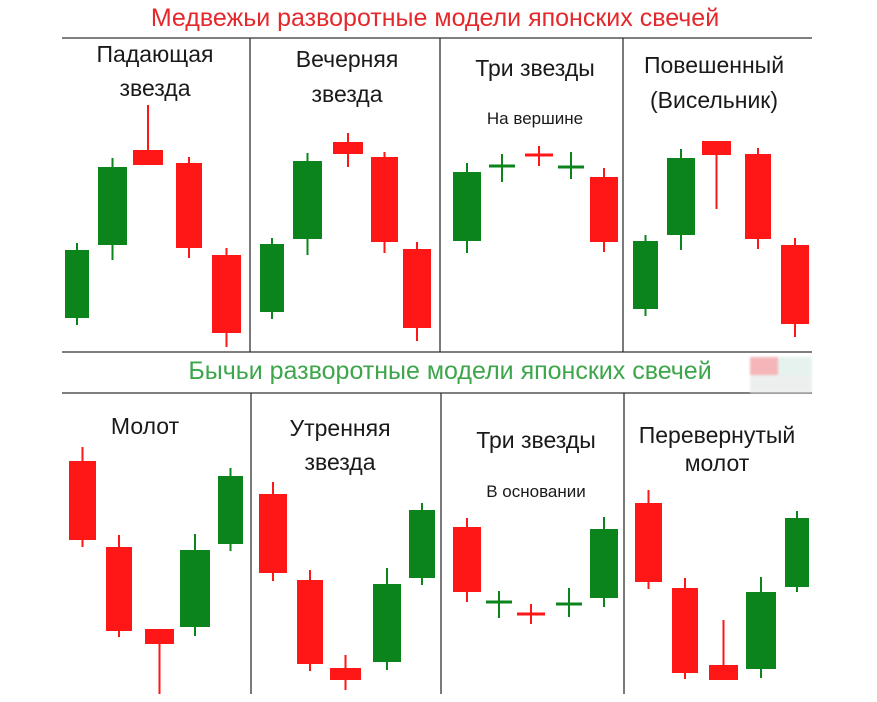 This screenshot has width=877, height=702. I want to click on pattern-title: молот, so click(717, 463).